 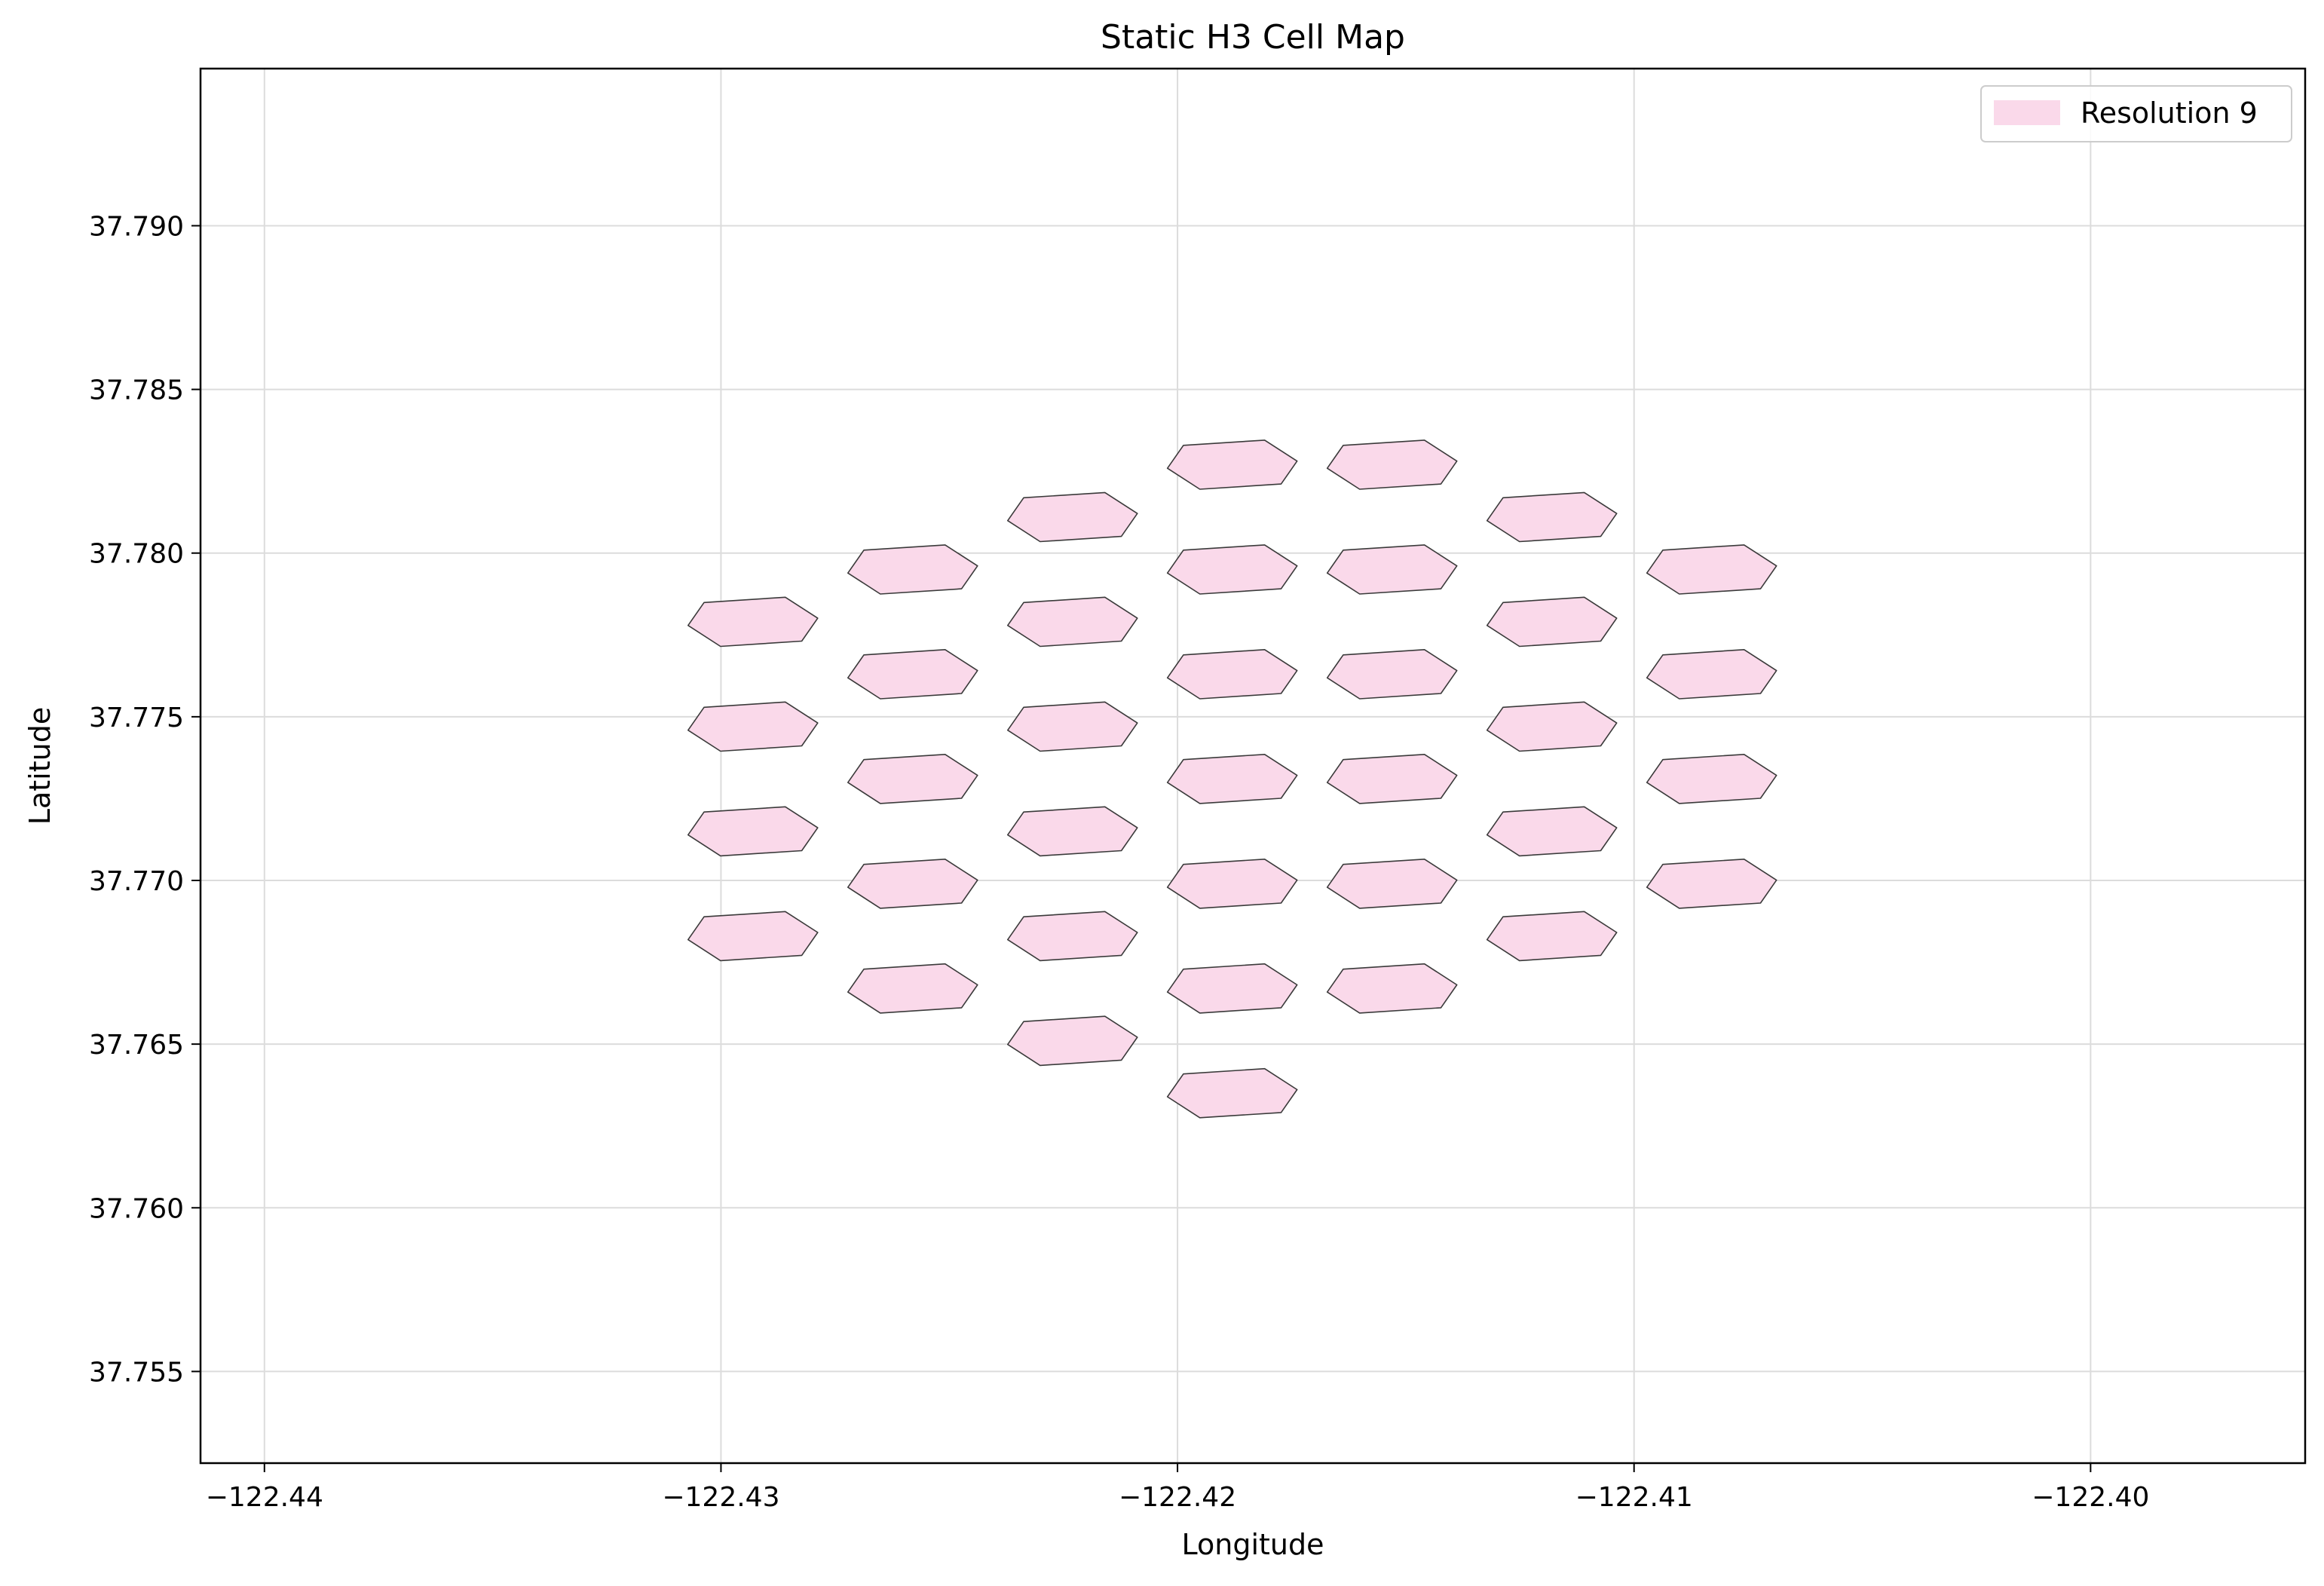 I want to click on x-tick-label: −122.41, so click(x=1634, y=1498).